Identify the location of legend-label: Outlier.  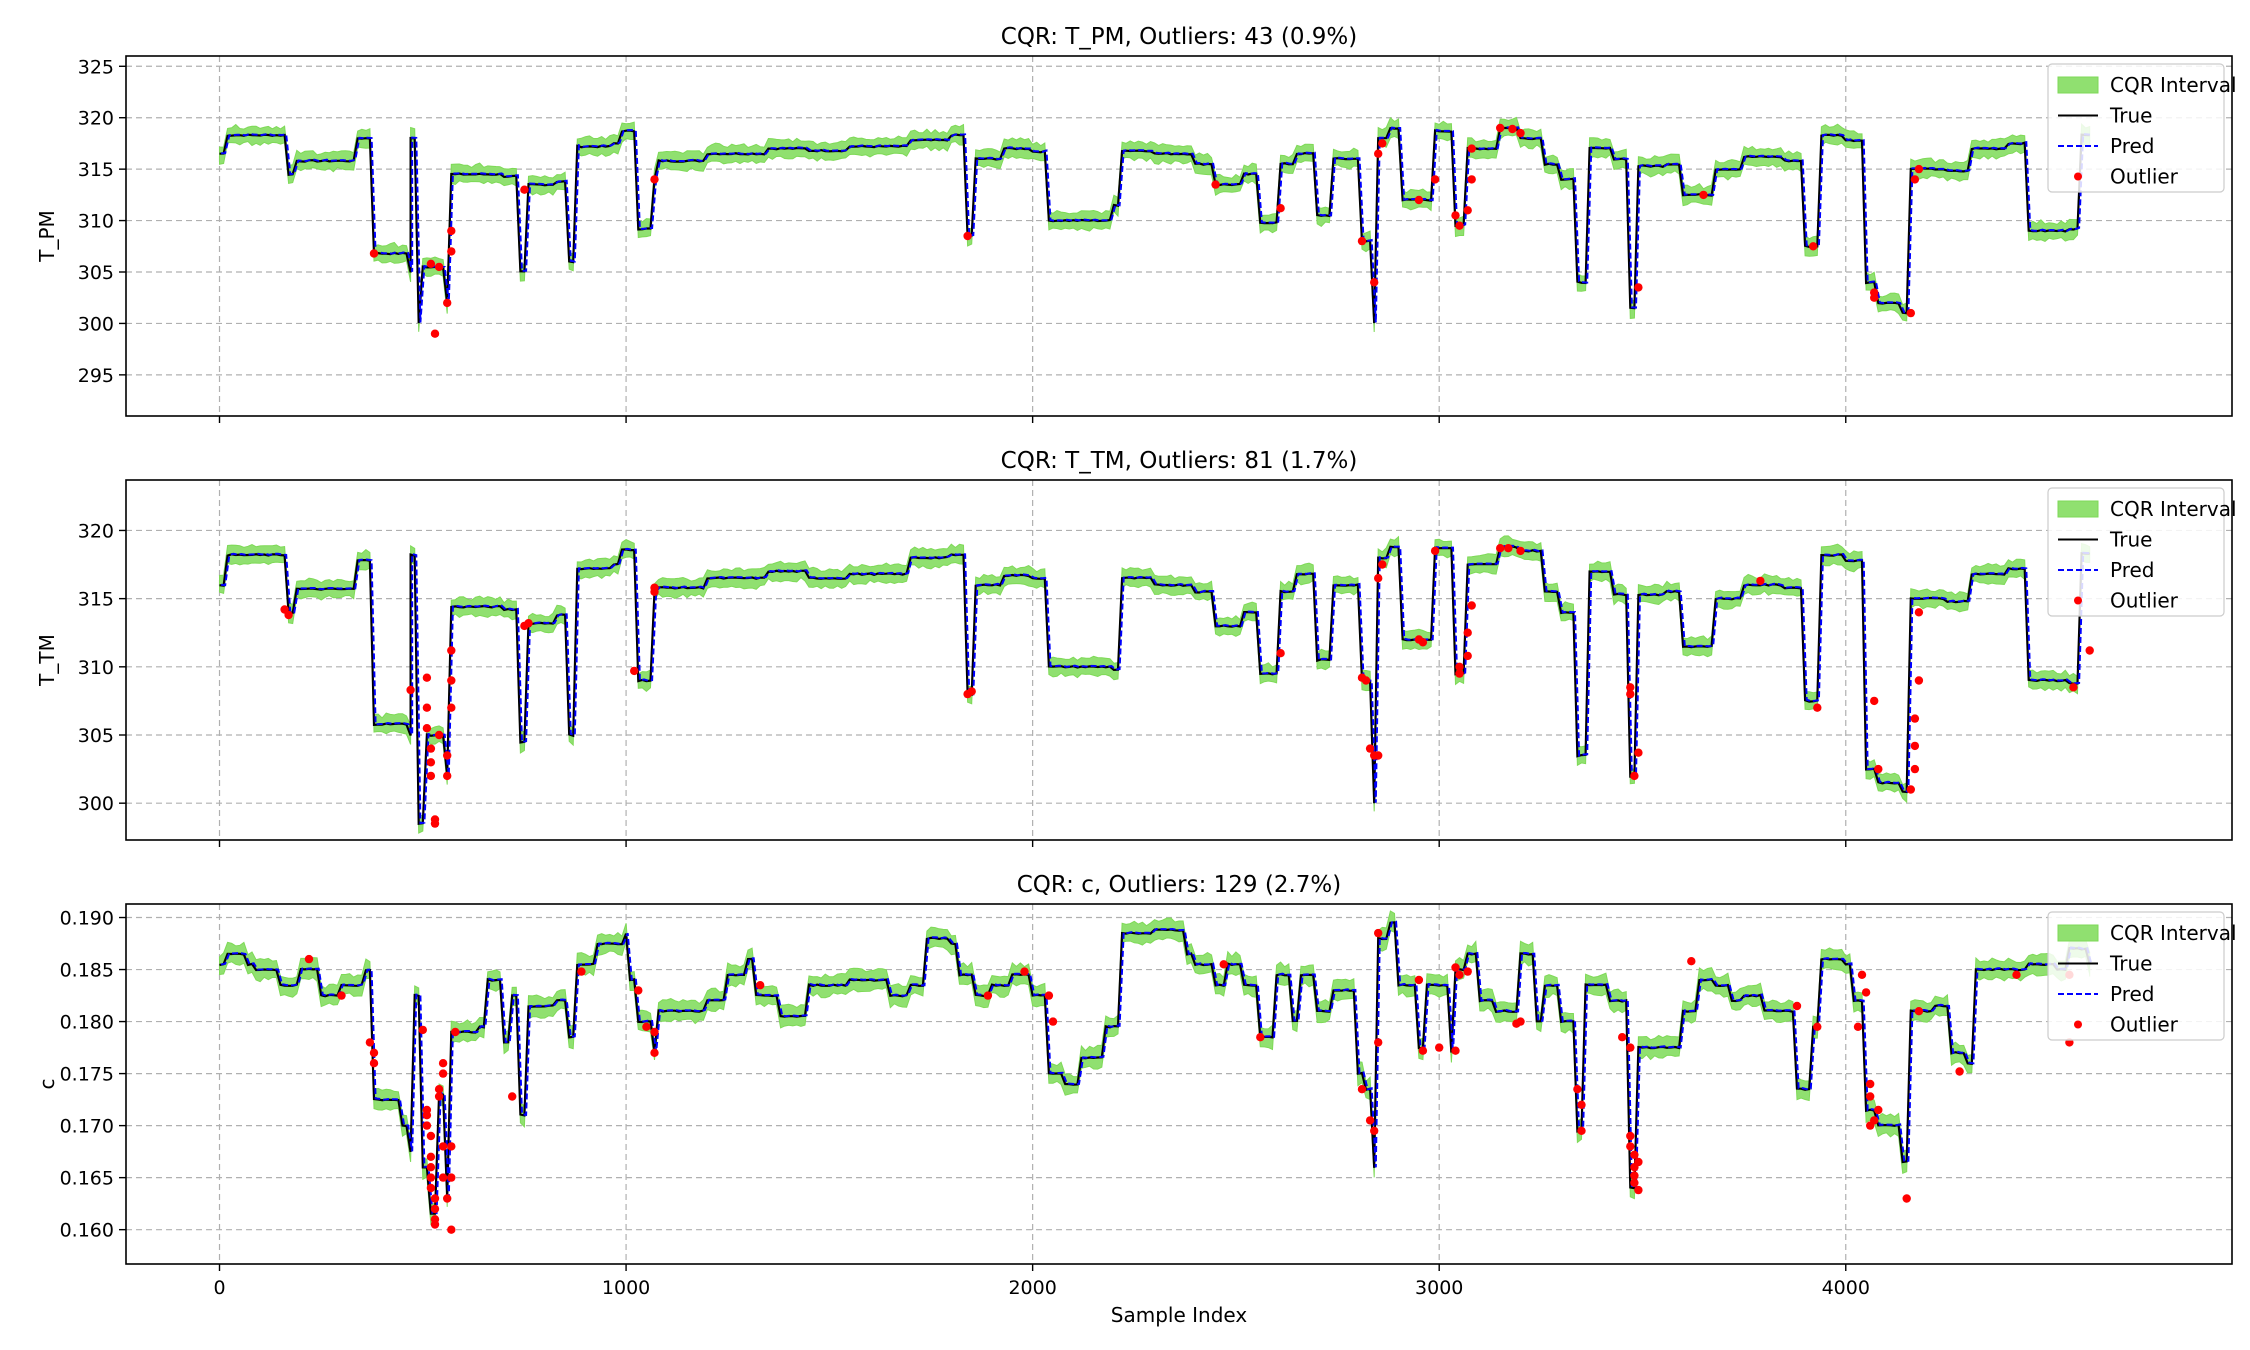
(2144, 1025).